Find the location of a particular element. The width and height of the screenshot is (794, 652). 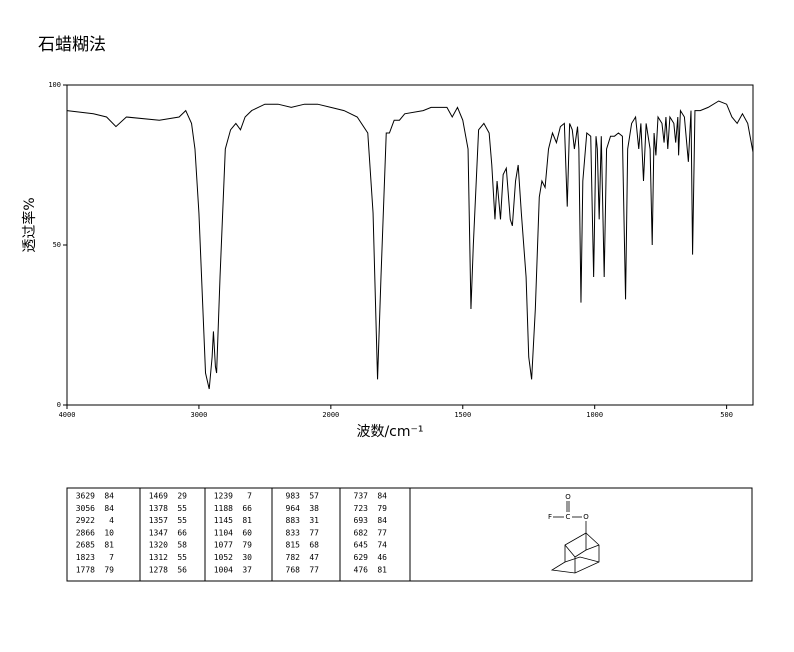

peak-transmittance: 31 is located at coordinates (314, 520).